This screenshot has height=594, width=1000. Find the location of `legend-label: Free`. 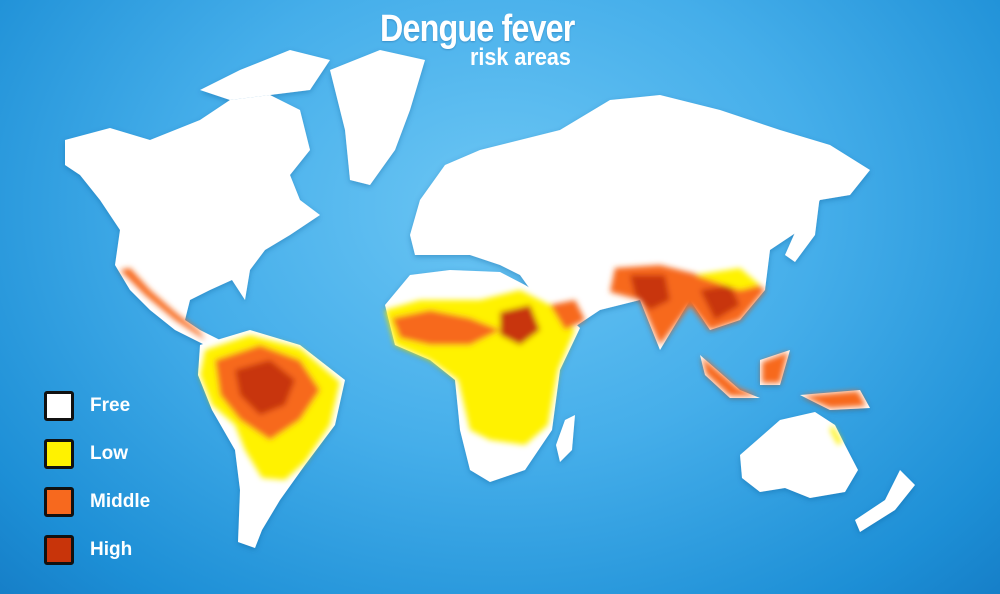

legend-label: Free is located at coordinates (110, 405).